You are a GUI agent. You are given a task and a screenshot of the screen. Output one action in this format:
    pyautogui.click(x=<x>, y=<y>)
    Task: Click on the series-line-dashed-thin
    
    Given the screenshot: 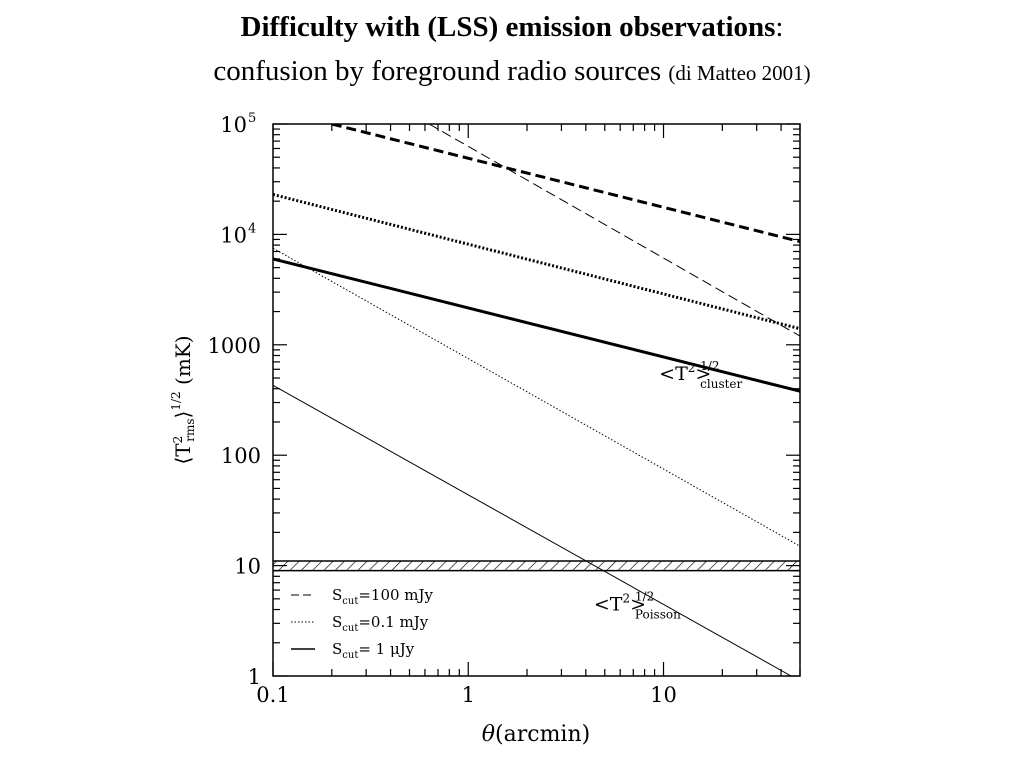 What is the action you would take?
    pyautogui.click(x=614, y=230)
    